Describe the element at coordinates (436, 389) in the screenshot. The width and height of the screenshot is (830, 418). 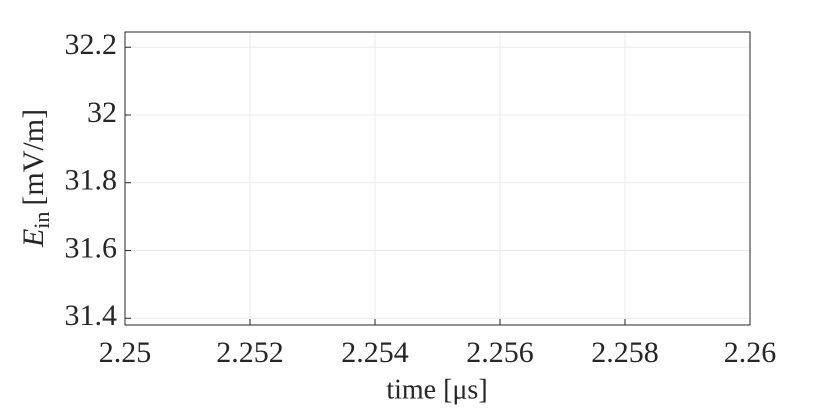
I see `x-axis-label: time [μs]` at that location.